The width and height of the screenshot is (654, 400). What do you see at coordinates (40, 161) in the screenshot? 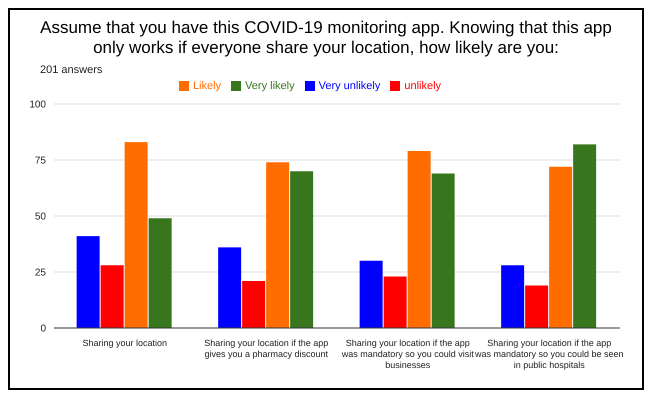
I see `y-tick-label: 75` at bounding box center [40, 161].